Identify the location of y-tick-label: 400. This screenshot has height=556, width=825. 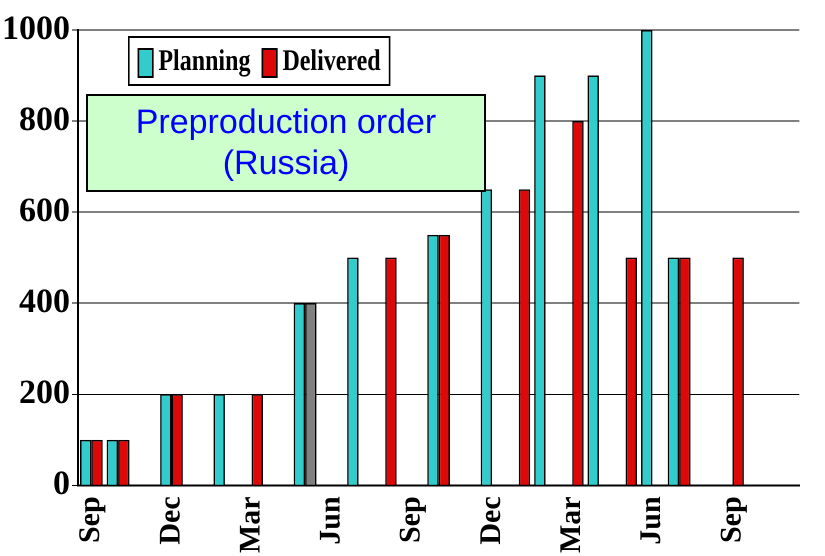
(44, 301).